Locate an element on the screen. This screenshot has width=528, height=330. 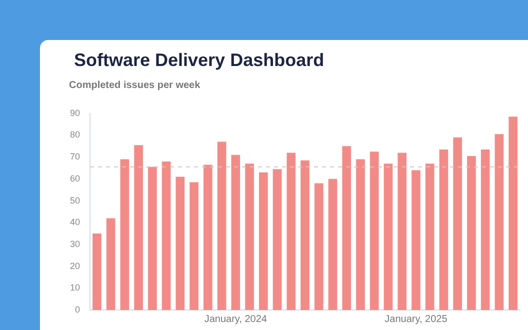
y-tick-label: 70 is located at coordinates (75, 157).